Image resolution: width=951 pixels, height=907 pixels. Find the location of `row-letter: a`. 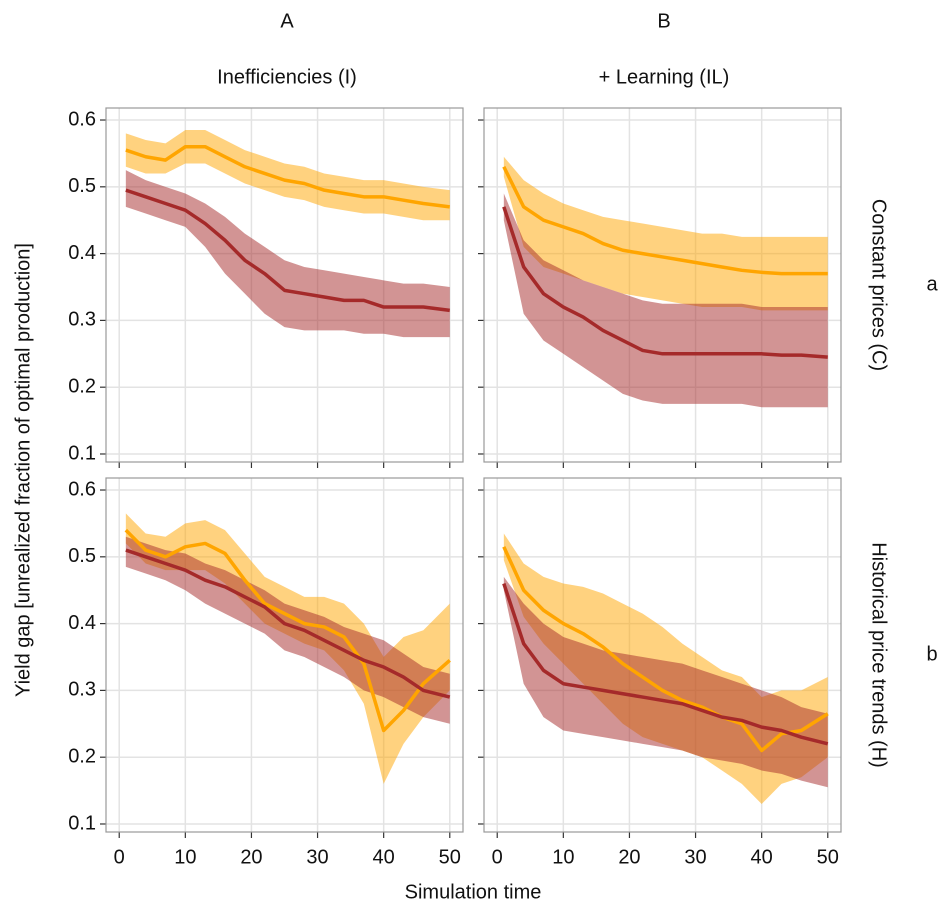

row-letter: a is located at coordinates (932, 284).